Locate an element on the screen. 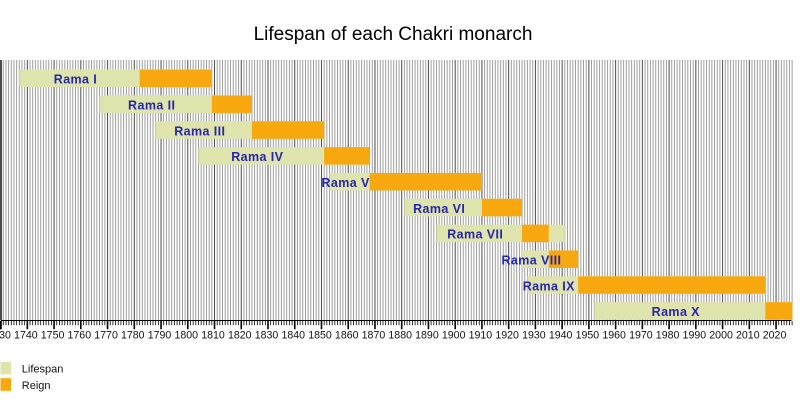 This screenshot has height=400, width=800. svg-text: 1940 is located at coordinates (561, 336).